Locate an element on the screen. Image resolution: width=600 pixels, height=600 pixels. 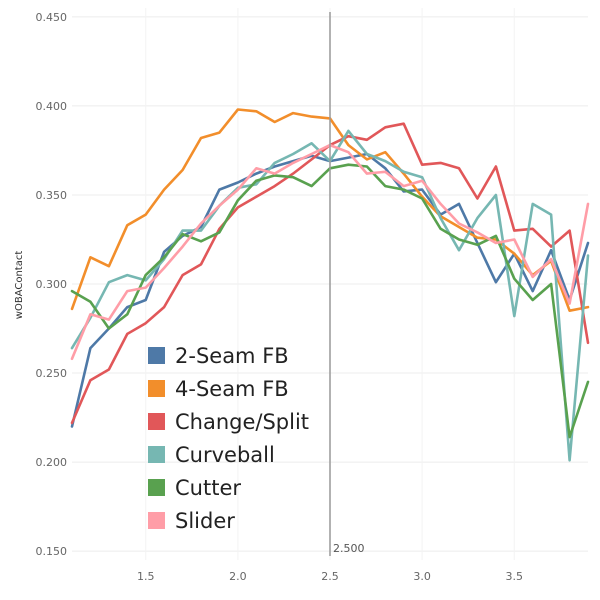
legend-item-curveball: Curveball is located at coordinates (211, 455).